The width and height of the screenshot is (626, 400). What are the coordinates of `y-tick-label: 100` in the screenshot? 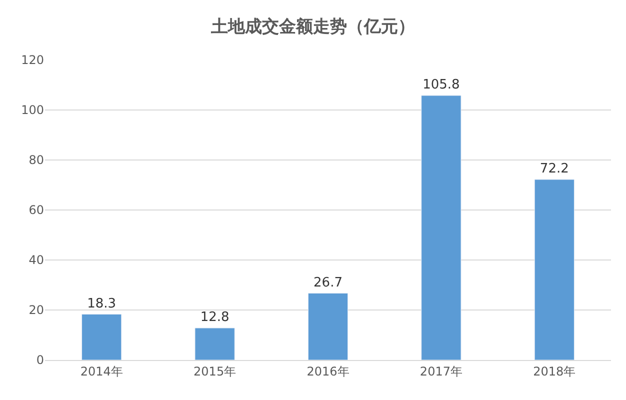 It's located at (32, 110).